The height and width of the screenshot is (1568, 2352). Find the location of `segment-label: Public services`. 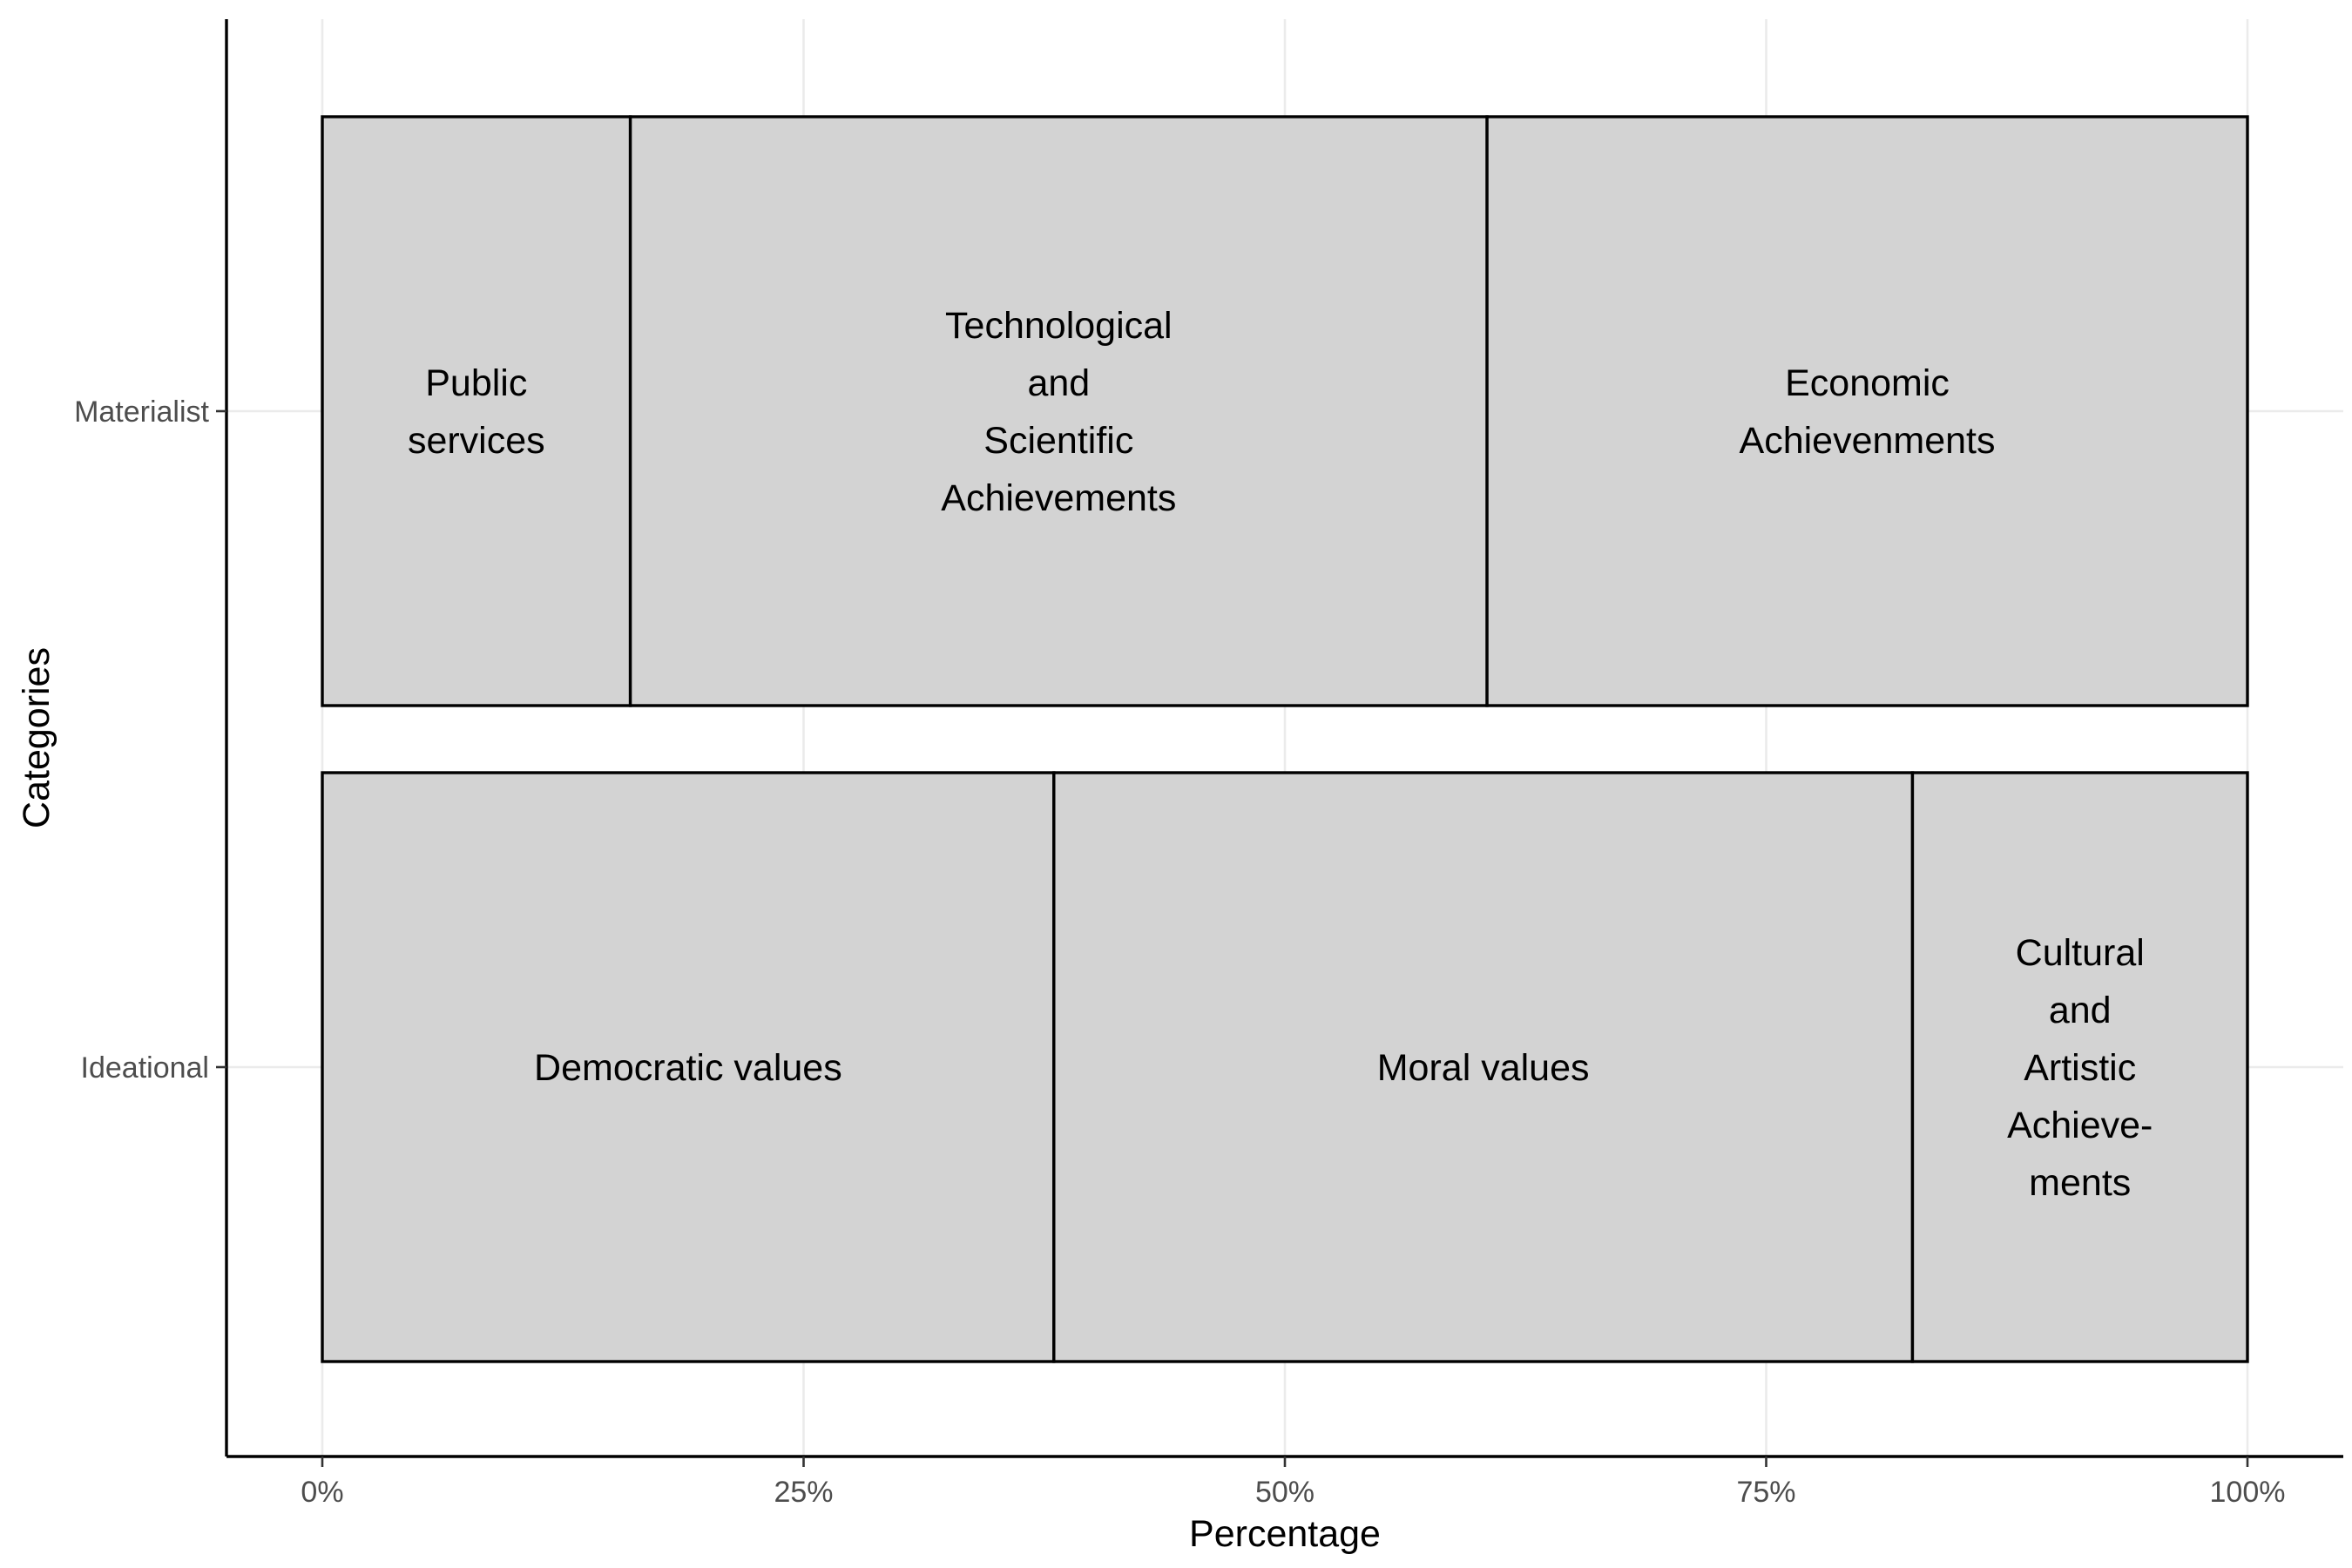

segment-label: Public services is located at coordinates (476, 412).